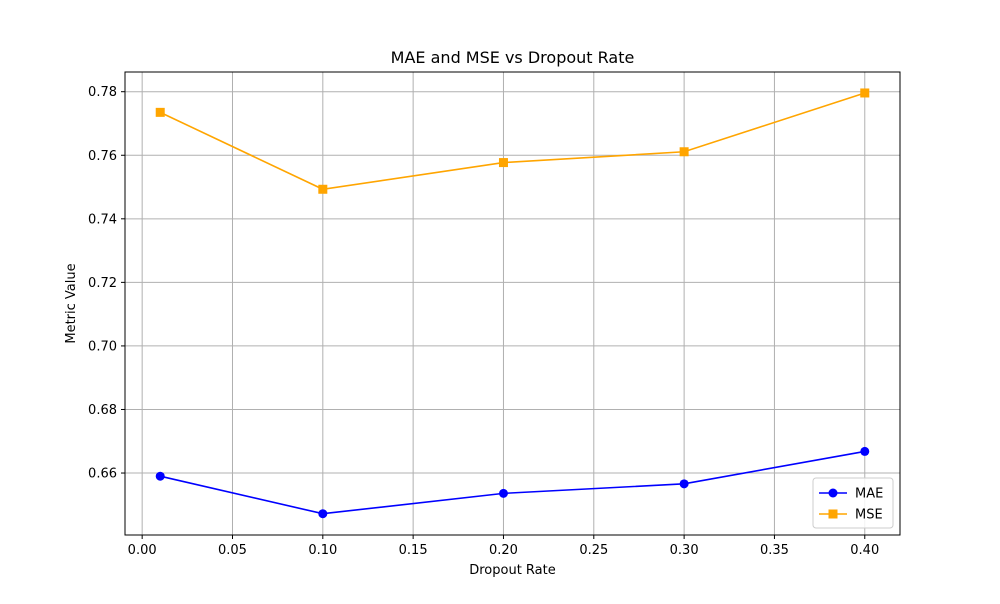  What do you see at coordinates (513, 57) in the screenshot?
I see `chart-title: MAE and MSE vs Dropout Rate` at bounding box center [513, 57].